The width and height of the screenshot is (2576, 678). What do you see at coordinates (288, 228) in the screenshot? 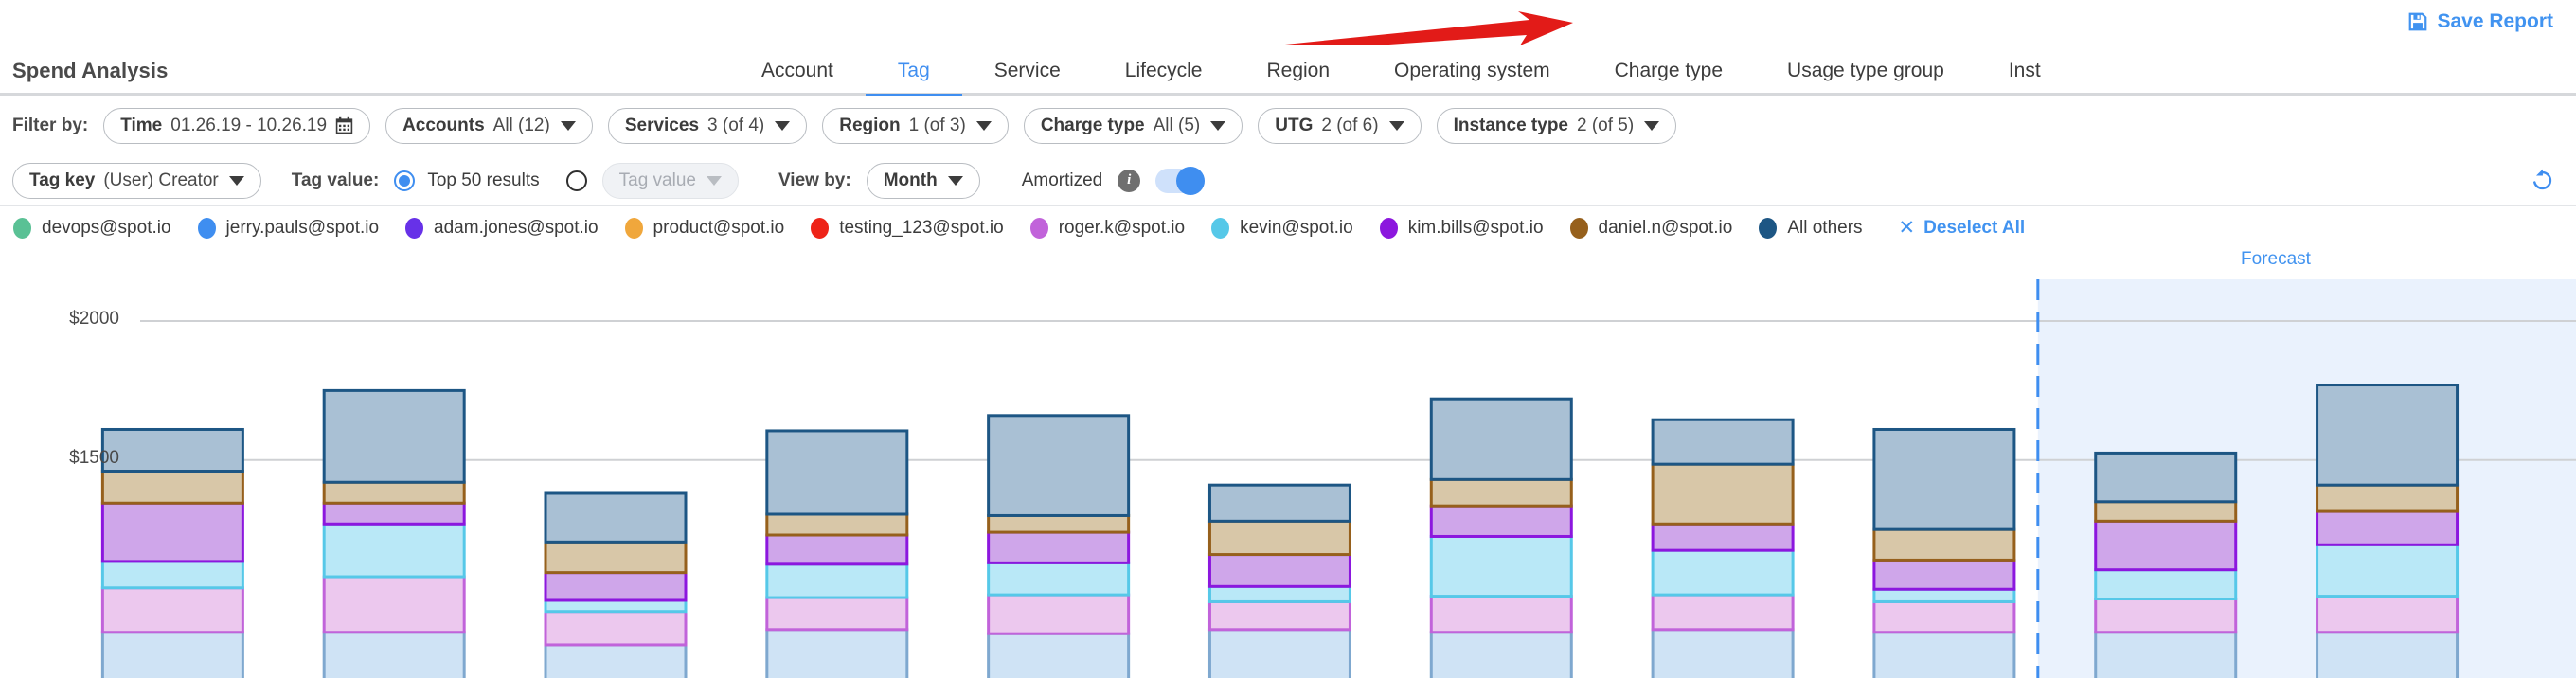
I see `legend-item: jerry.pauls@spot.io` at bounding box center [288, 228].